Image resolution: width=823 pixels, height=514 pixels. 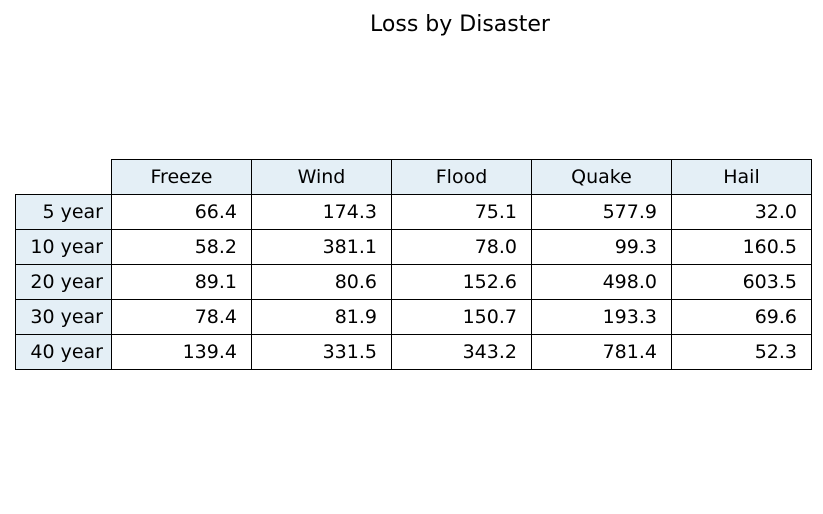 I want to click on table-row: 20 year 89.1 80.6 152.6 498.0 603.5, so click(x=413, y=282).